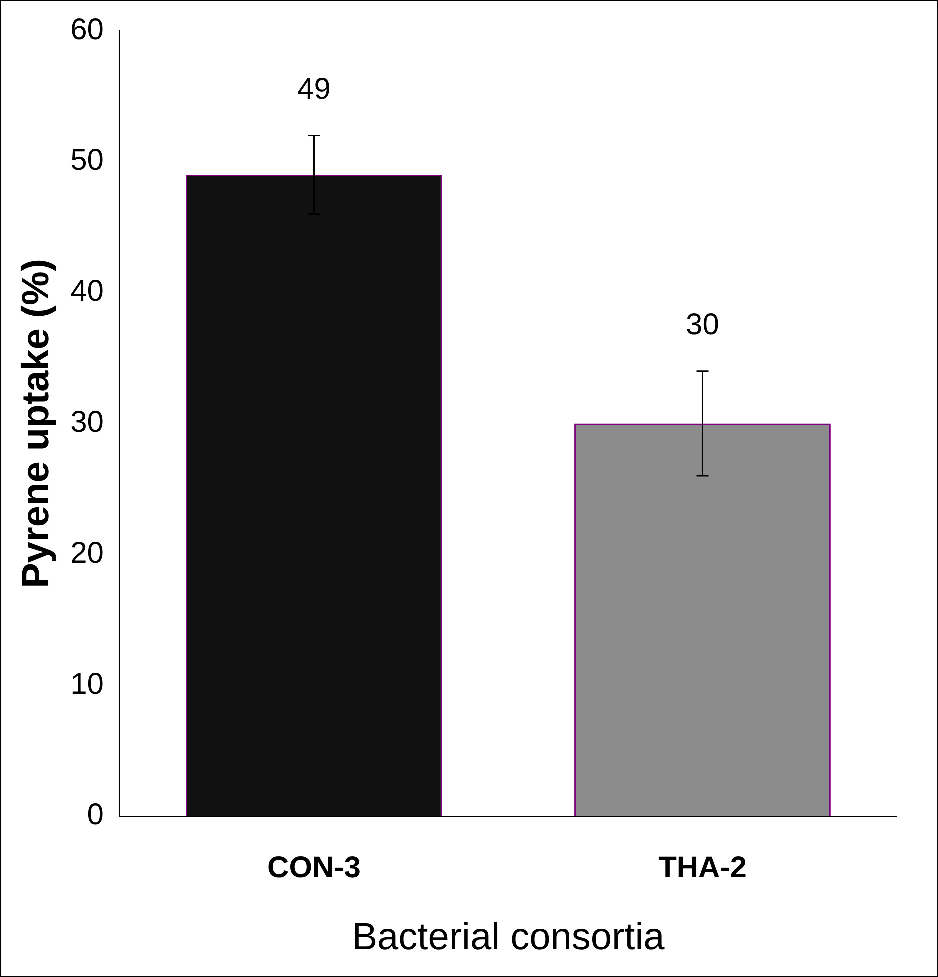 The width and height of the screenshot is (938, 977). Describe the element at coordinates (36, 423) in the screenshot. I see `y-axis-title: Pyrene uptake (%)` at that location.